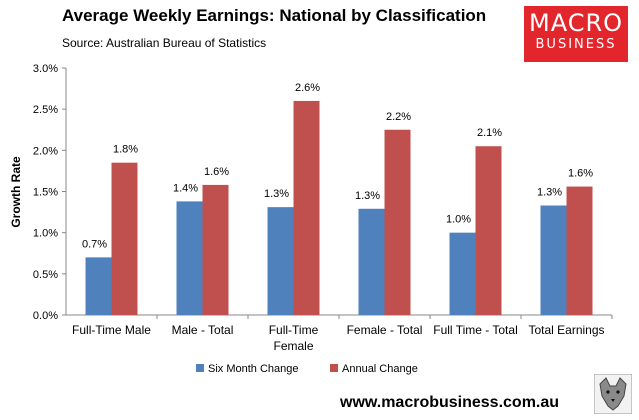  What do you see at coordinates (489, 133) in the screenshot?
I see `data-label: 2.1%` at bounding box center [489, 133].